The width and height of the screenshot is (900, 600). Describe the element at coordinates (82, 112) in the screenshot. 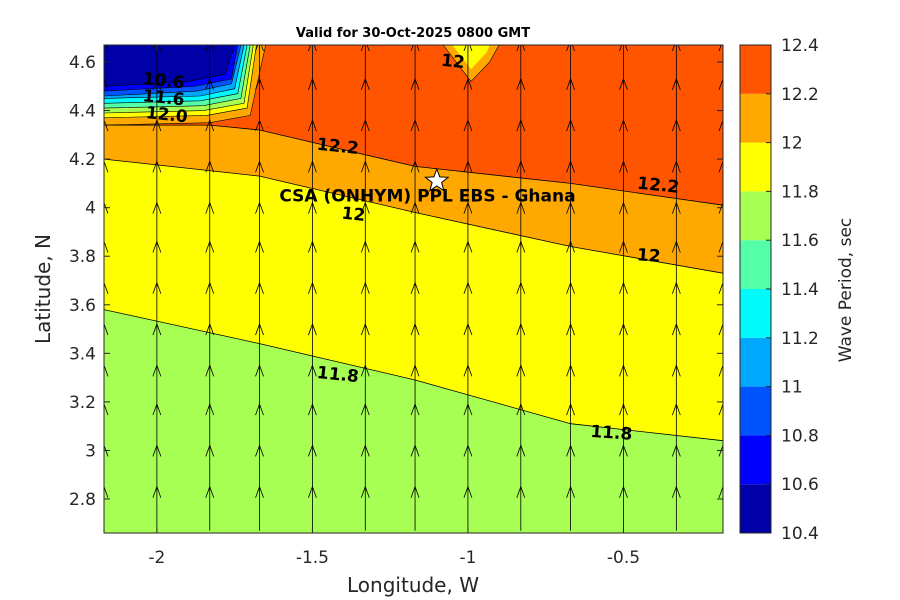

I see `y-tick-label: 4.4` at that location.